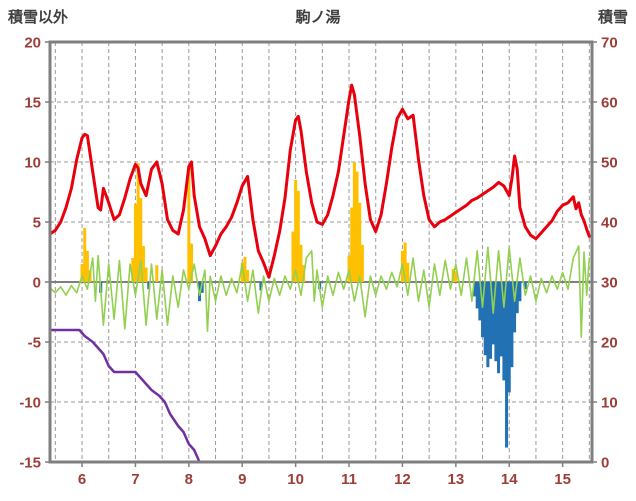  Describe the element at coordinates (32, 42) in the screenshot. I see `left-tick-label: 20` at that location.